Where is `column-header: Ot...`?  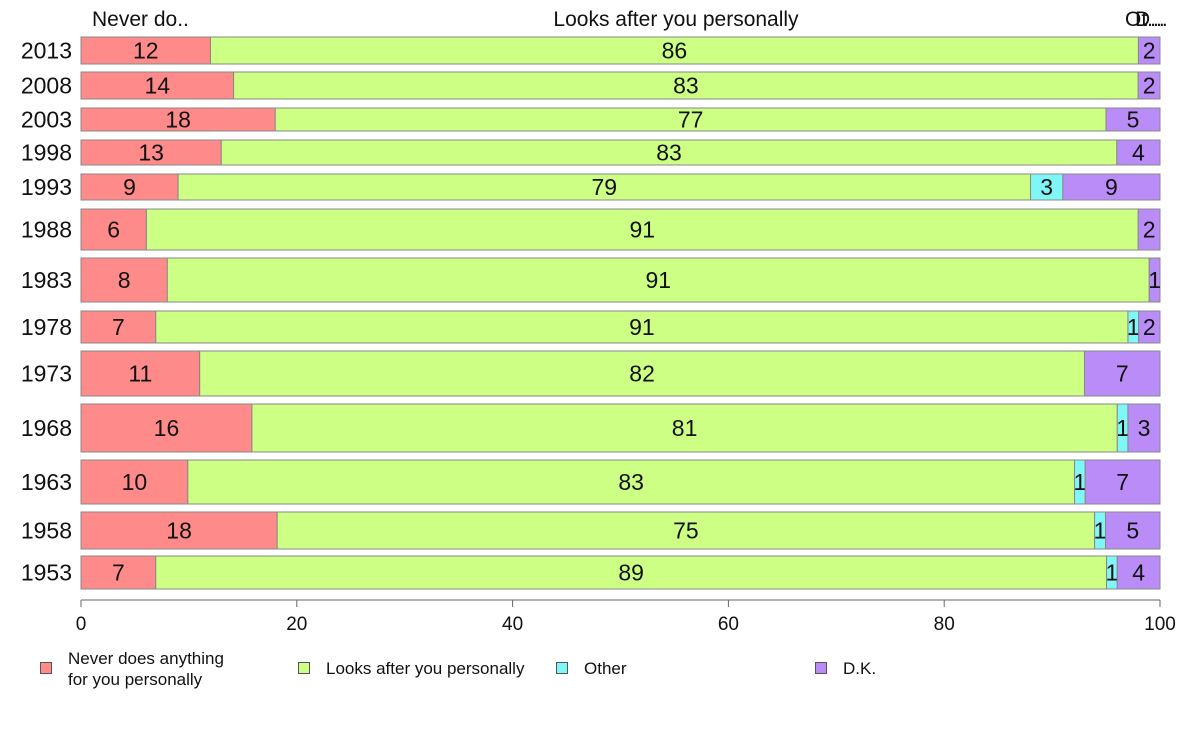
column-header: Ot... is located at coordinates (1145, 19).